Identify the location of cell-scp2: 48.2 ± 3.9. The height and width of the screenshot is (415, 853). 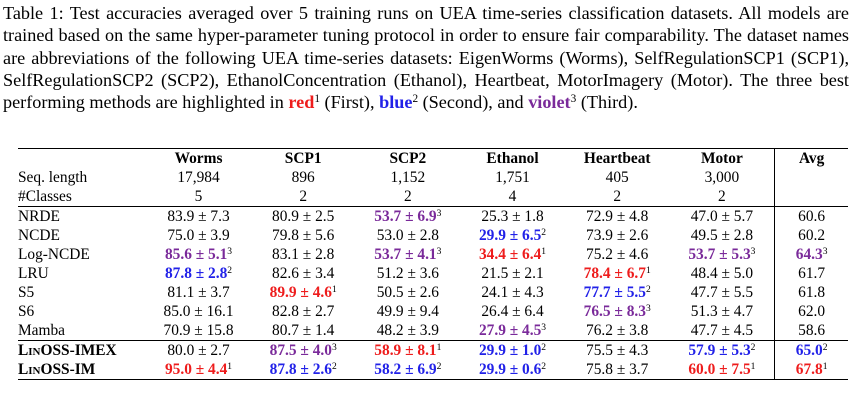
(408, 331).